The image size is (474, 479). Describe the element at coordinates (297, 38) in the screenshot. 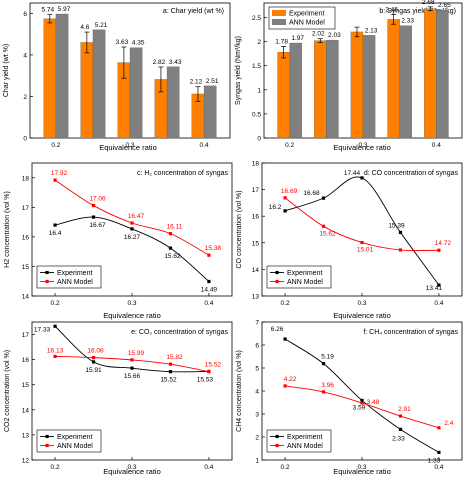

I see `data-label: 1.97` at that location.